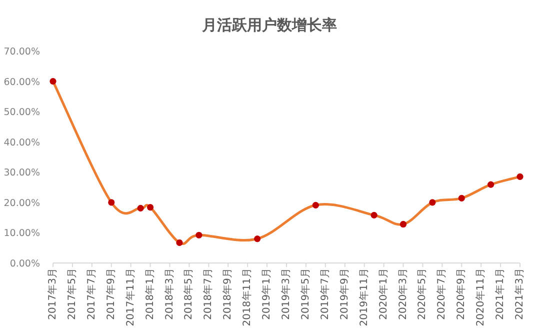 This screenshot has width=539, height=329. I want to click on x-tick-label: 2019年9月, so click(344, 294).